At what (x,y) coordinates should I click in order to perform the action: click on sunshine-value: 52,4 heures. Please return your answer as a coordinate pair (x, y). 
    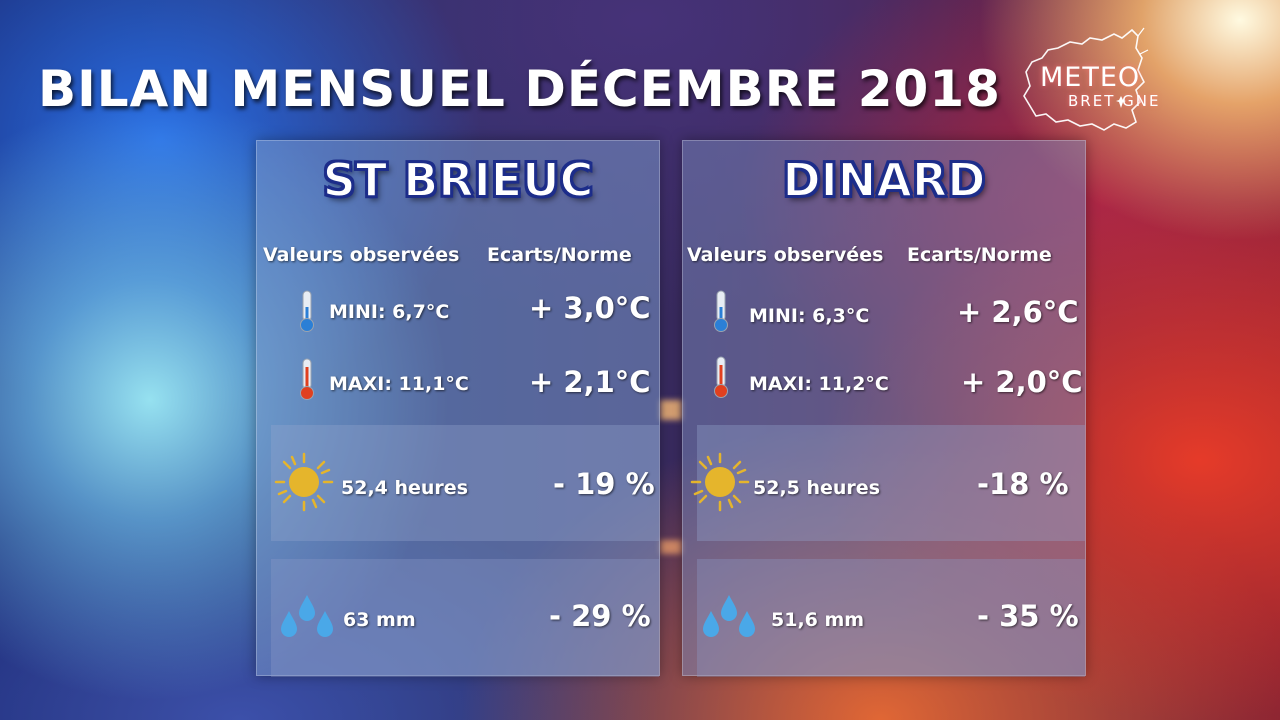
    Looking at the image, I should click on (404, 488).